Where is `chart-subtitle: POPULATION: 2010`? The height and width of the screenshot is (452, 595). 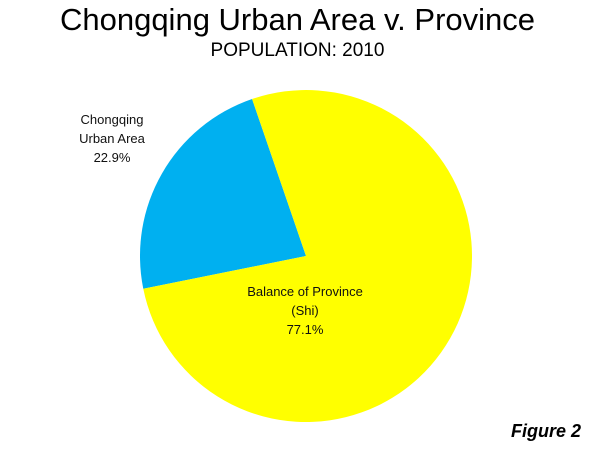 chart-subtitle: POPULATION: 2010 is located at coordinates (297, 50).